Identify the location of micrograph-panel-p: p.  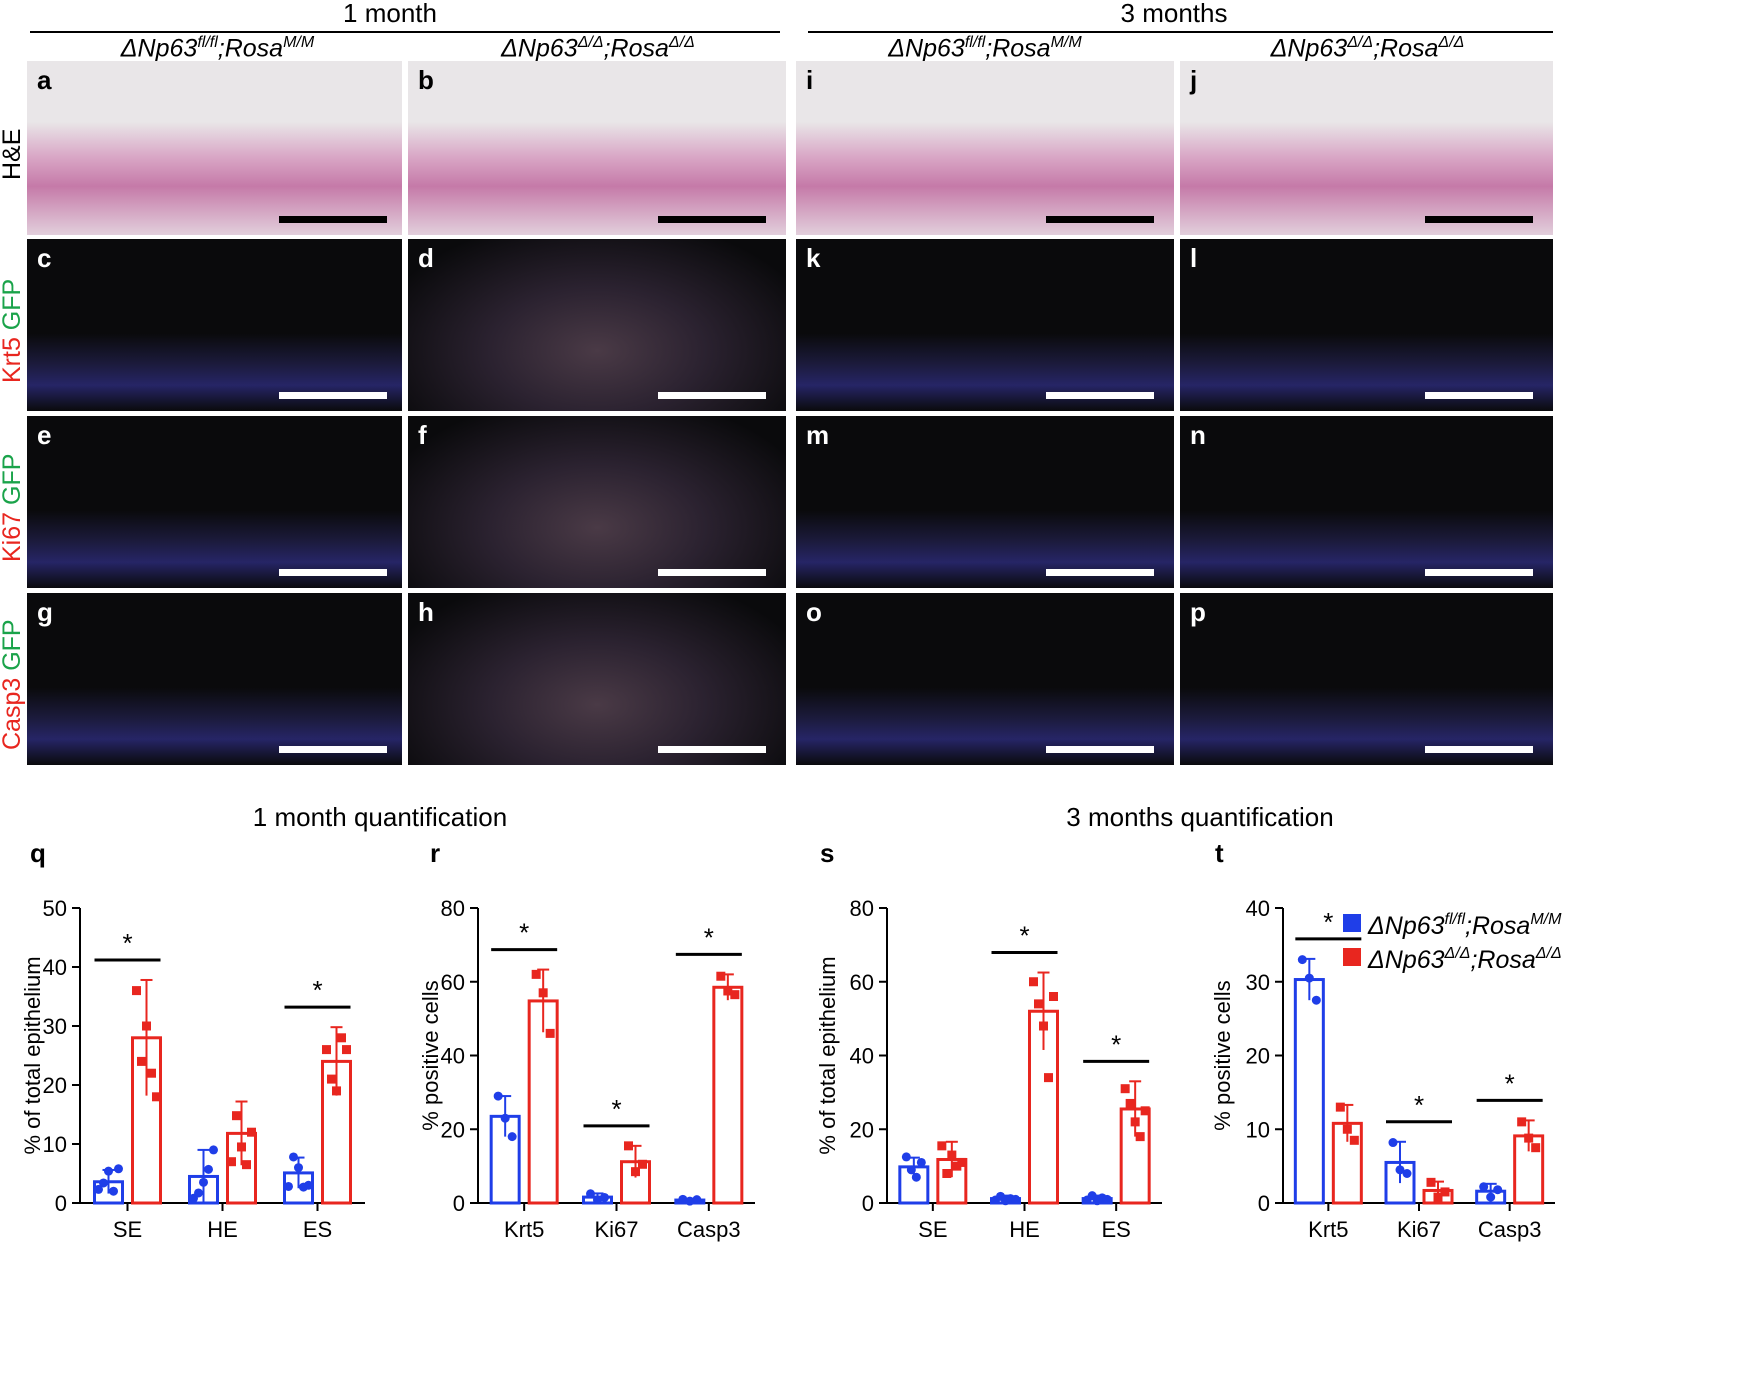
(1366, 679).